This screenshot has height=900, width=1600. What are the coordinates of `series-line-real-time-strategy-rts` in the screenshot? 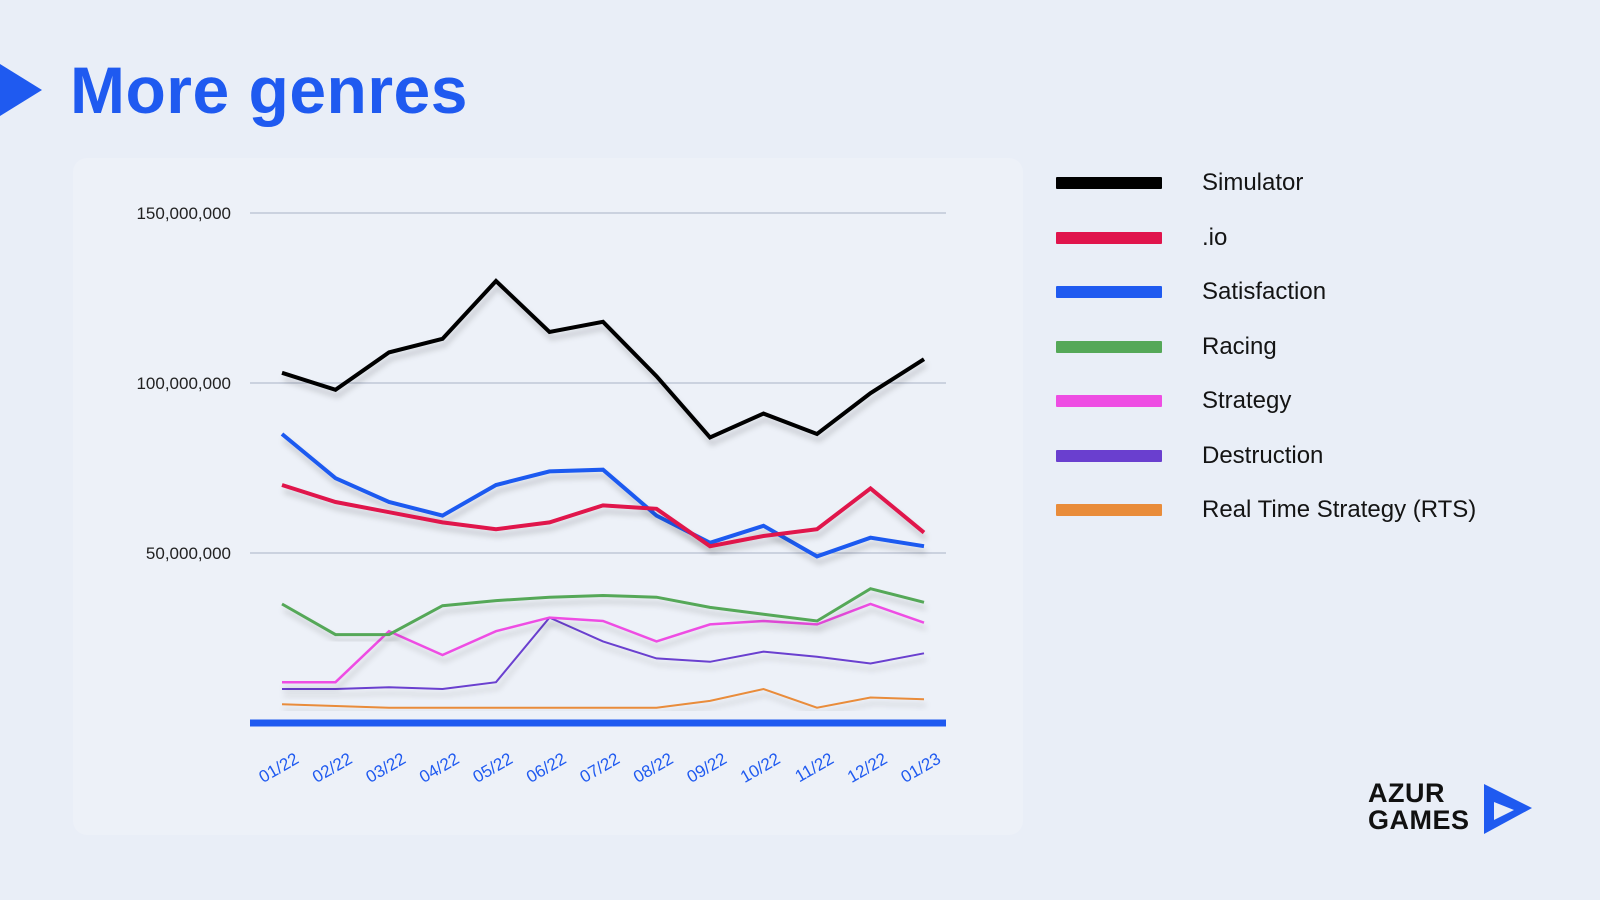 It's located at (603, 698).